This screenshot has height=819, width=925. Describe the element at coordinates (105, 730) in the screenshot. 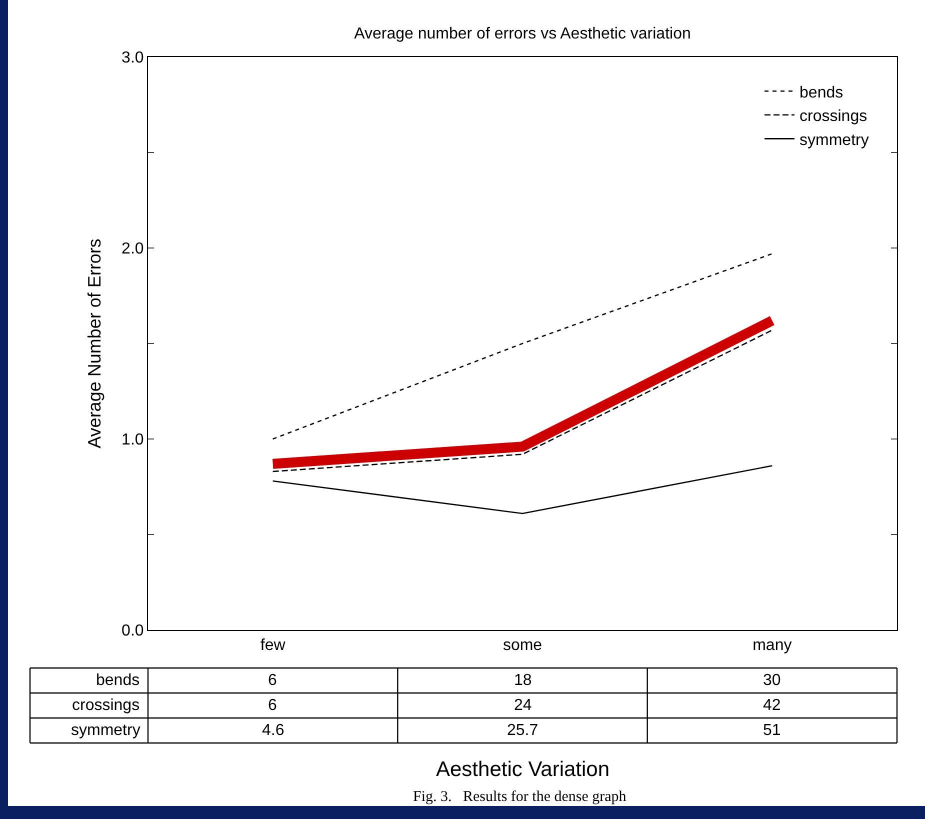

I see `text: symmetry` at that location.